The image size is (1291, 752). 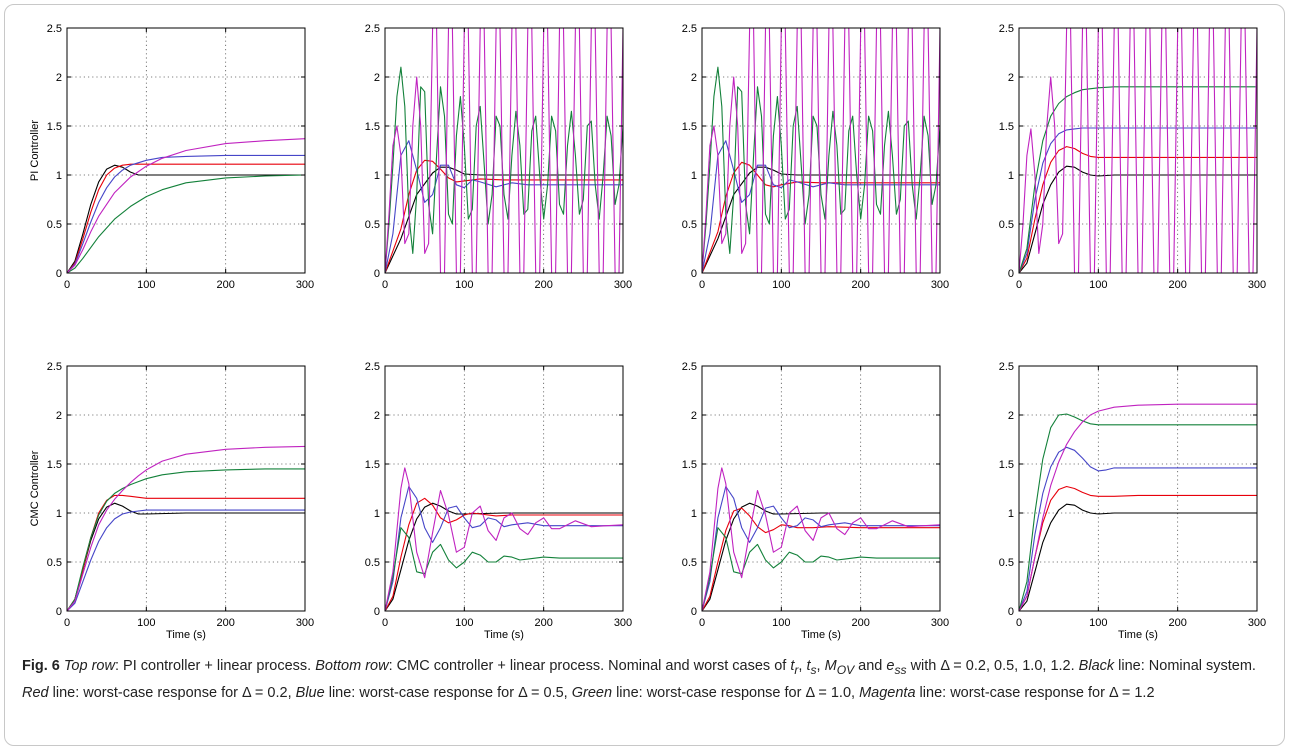 I want to click on subplot-r1-c1: 0 100 200 300 0 0.5 1 1.5 2 2.5 PI Controller, so click(x=171, y=157).